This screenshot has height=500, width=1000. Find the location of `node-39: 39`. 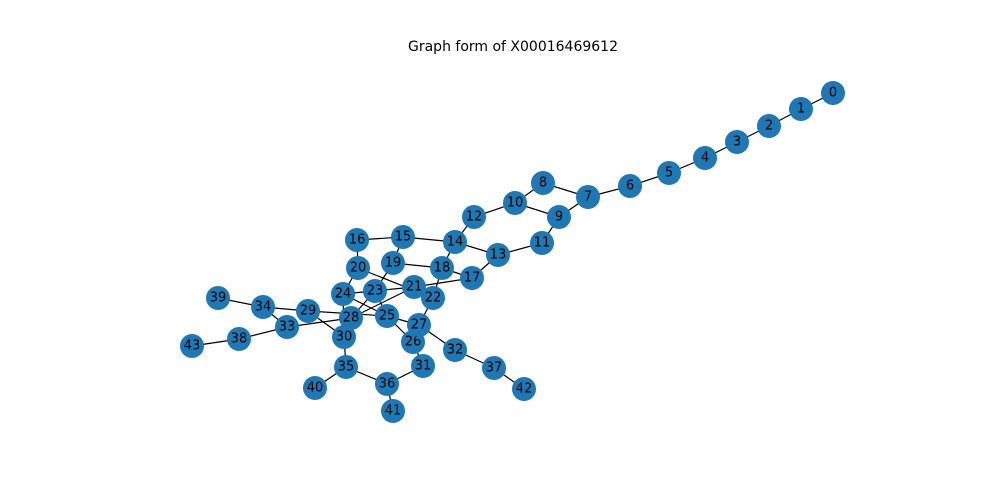

node-39: 39 is located at coordinates (218, 298).